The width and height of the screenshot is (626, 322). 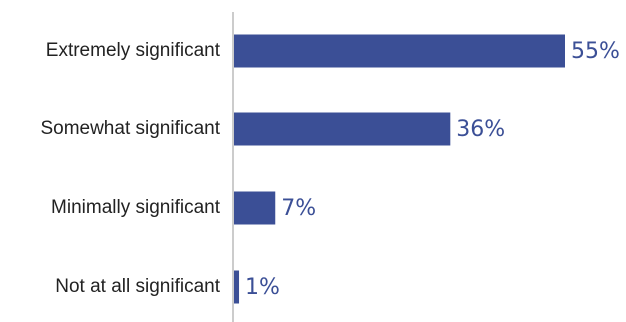 What do you see at coordinates (130, 128) in the screenshot?
I see `category-label-1: Somewhat significant` at bounding box center [130, 128].